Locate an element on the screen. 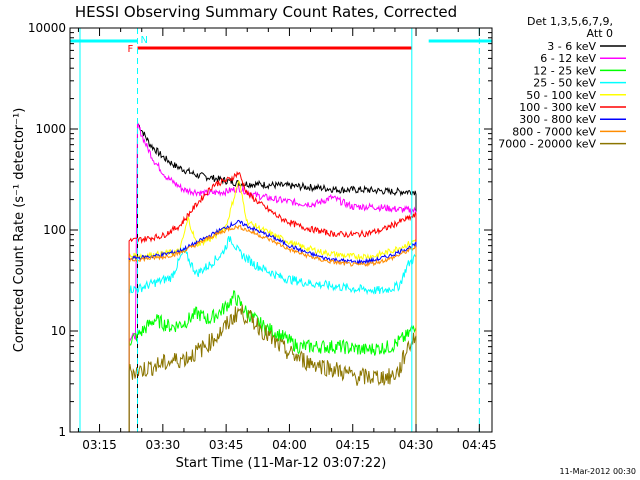  y-tick-label: 100 is located at coordinates (54, 230).